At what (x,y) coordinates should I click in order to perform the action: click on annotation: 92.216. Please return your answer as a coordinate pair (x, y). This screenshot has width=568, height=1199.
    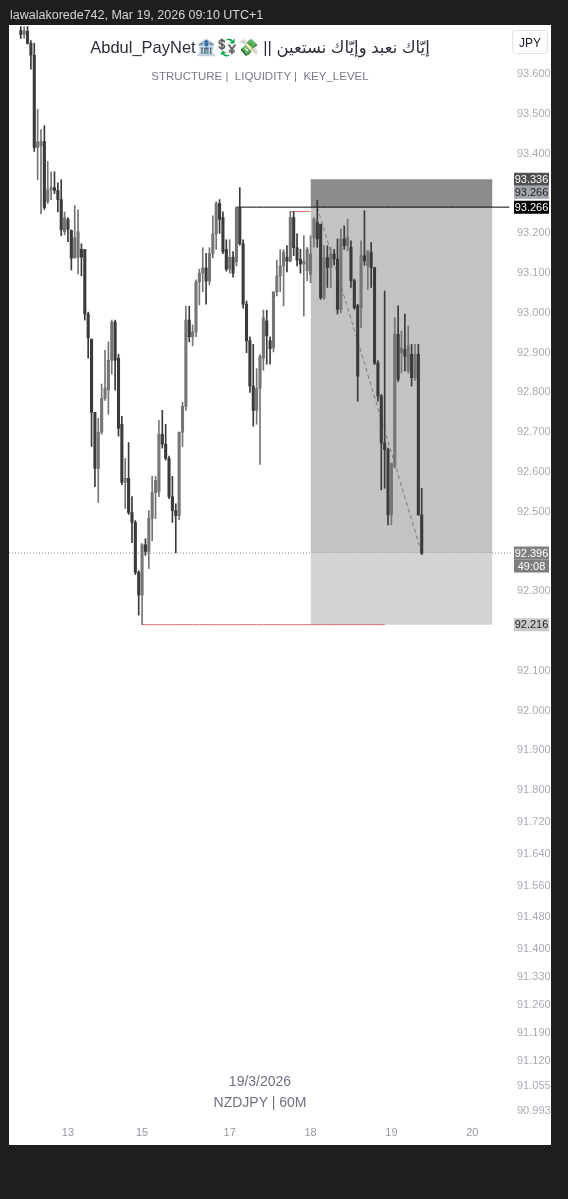
    Looking at the image, I should click on (531, 624).